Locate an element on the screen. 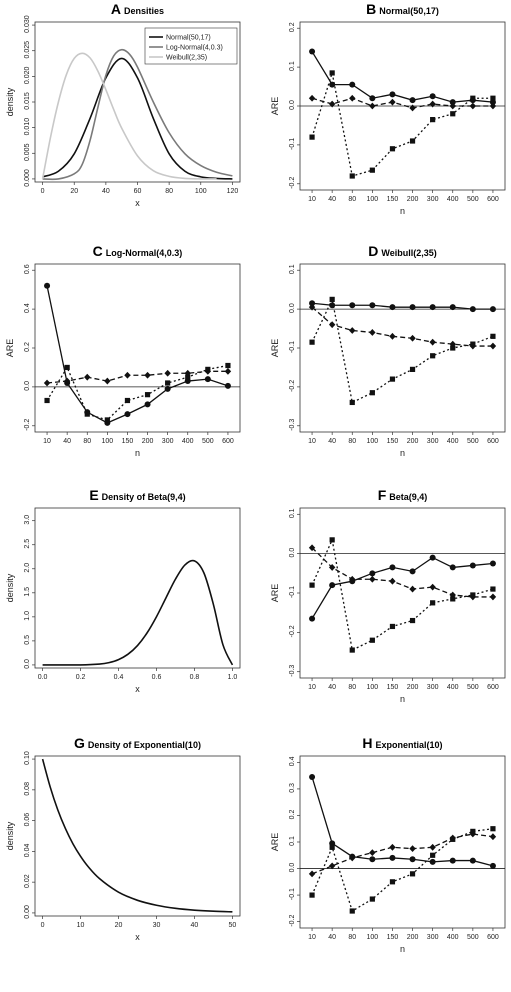 The height and width of the screenshot is (992, 511). panel-title-text: G Density of Exponential(10) is located at coordinates (137, 743).